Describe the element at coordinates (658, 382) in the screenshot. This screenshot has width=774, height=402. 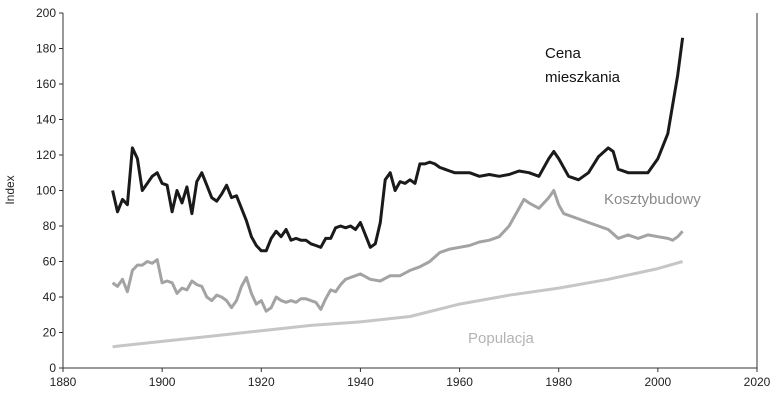
I see `x-tick-label: 2000` at that location.